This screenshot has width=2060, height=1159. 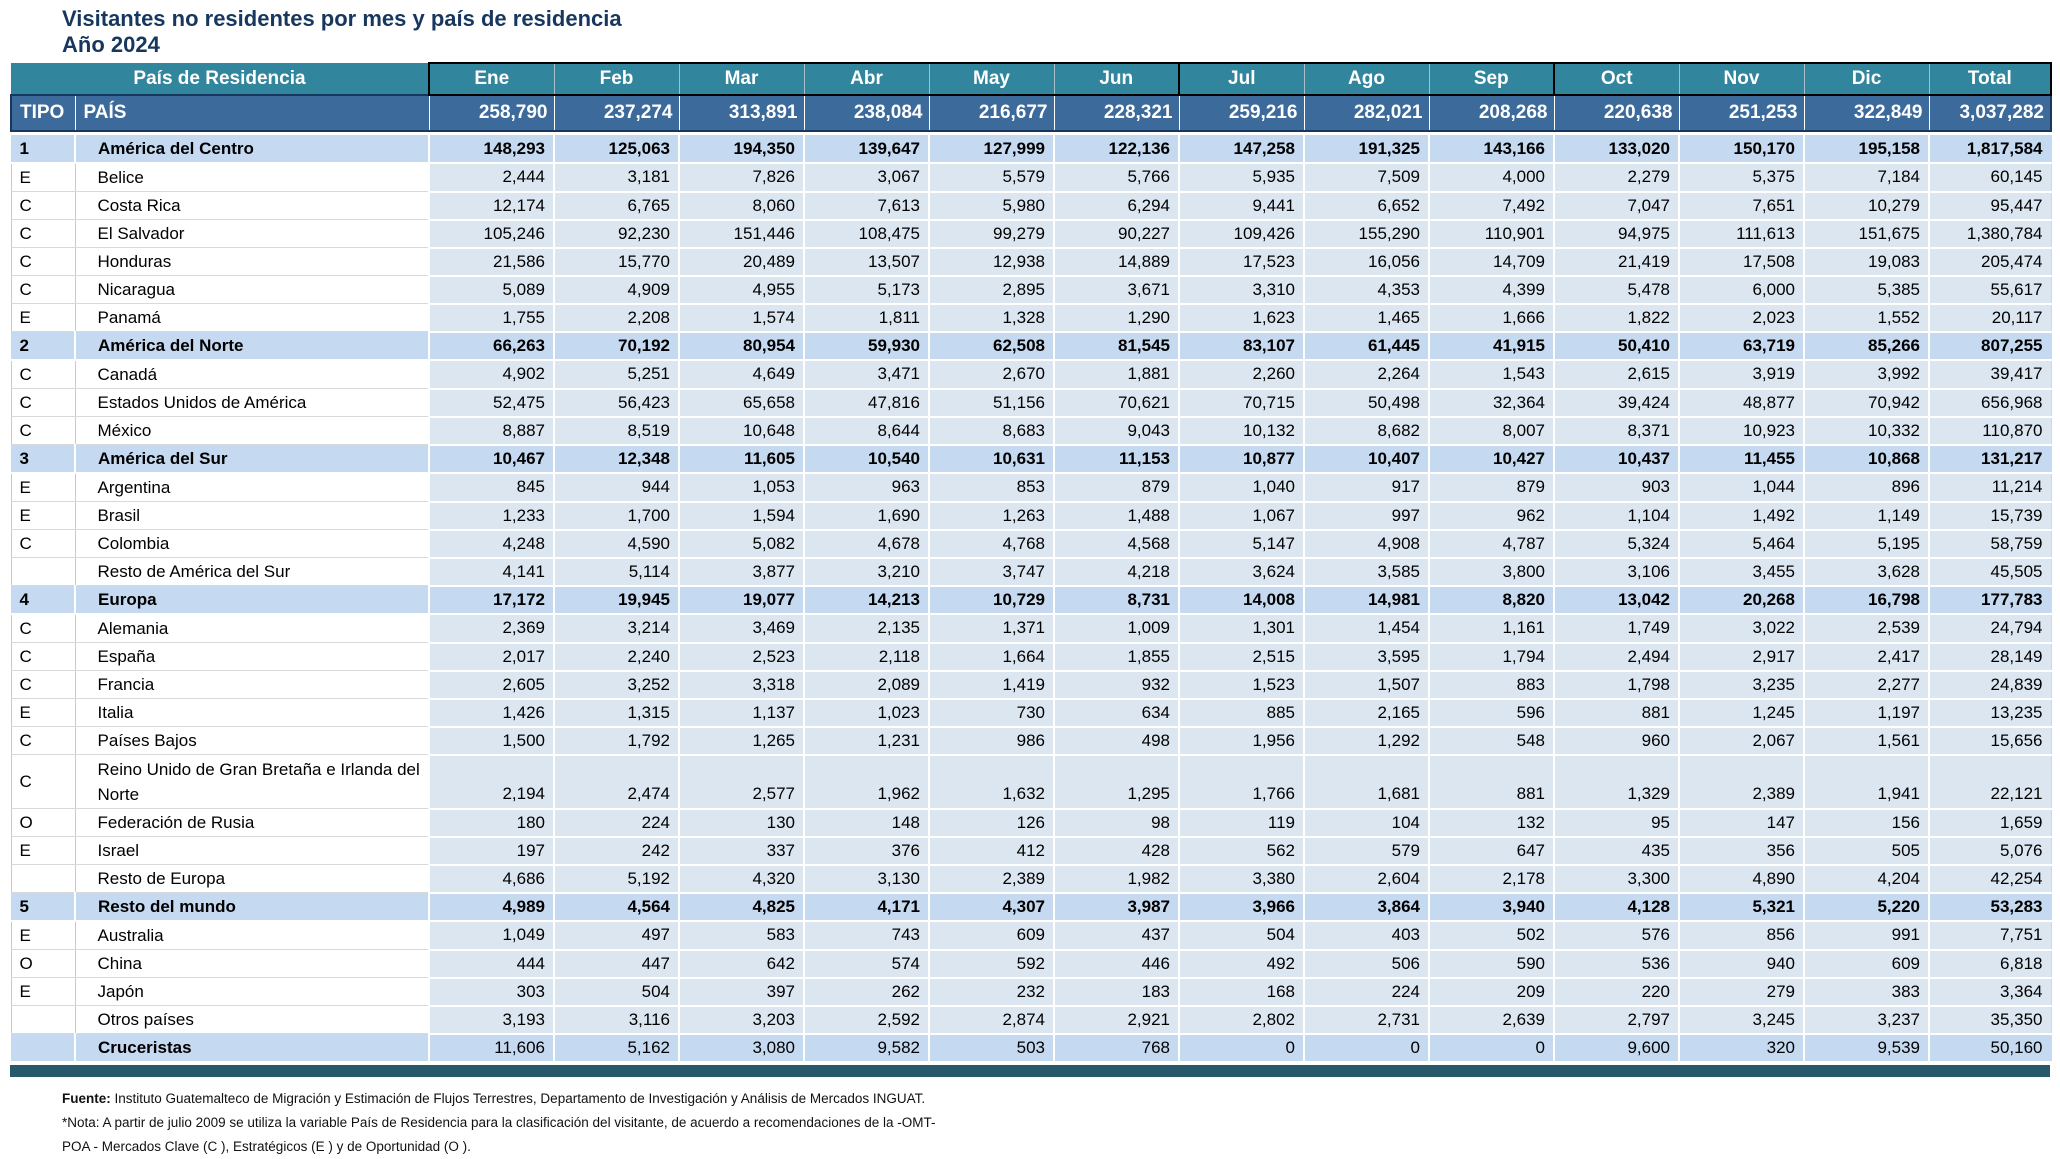 What do you see at coordinates (491, 206) in the screenshot?
I see `value-cell: 12,174` at bounding box center [491, 206].